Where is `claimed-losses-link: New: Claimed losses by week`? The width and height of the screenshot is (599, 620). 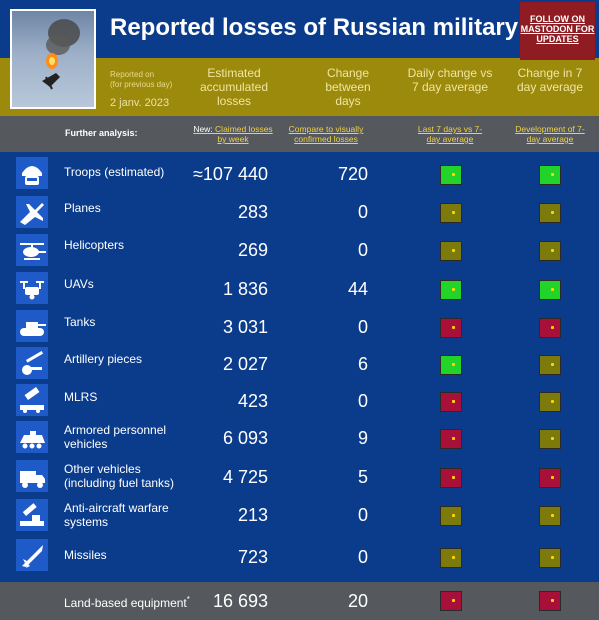
claimed-losses-link: New: Claimed losses by week is located at coordinates (233, 134).